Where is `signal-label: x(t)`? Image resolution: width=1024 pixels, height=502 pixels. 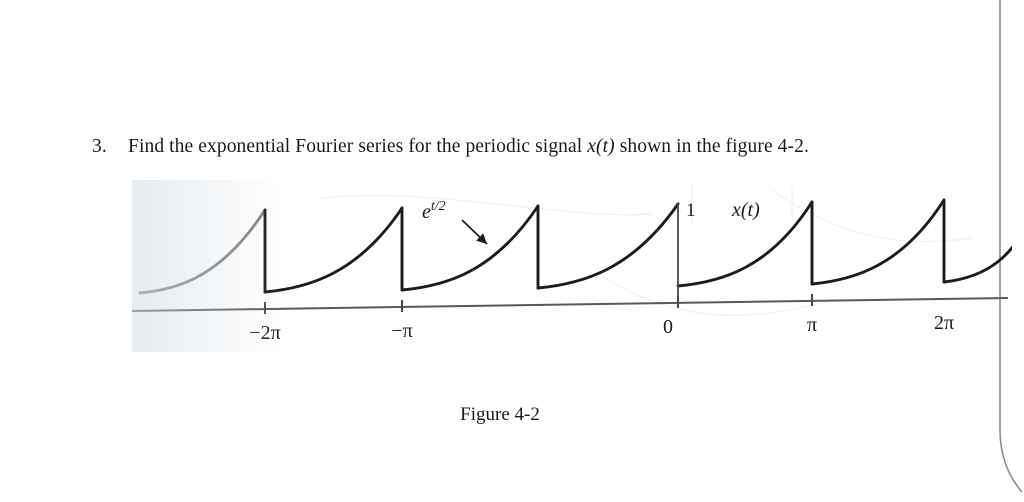 signal-label: x(t) is located at coordinates (745, 210).